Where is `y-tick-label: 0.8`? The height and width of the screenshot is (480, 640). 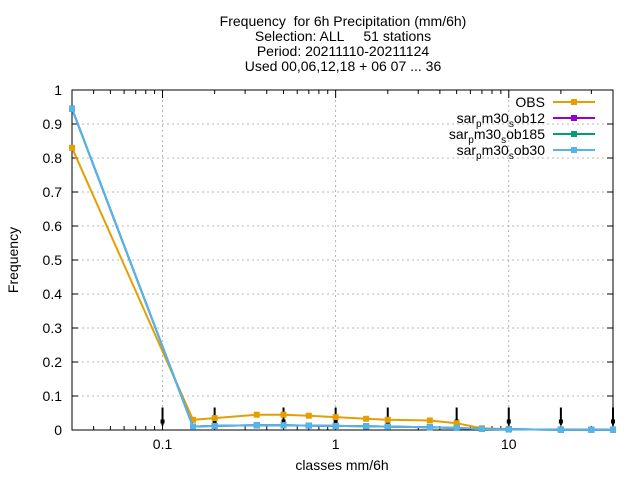 y-tick-label: 0.8 is located at coordinates (53, 158).